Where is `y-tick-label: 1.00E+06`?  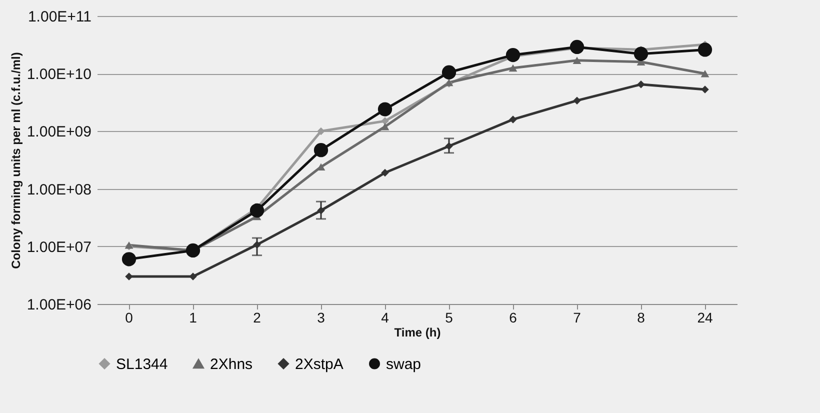
y-tick-label: 1.00E+06 is located at coordinates (59, 305).